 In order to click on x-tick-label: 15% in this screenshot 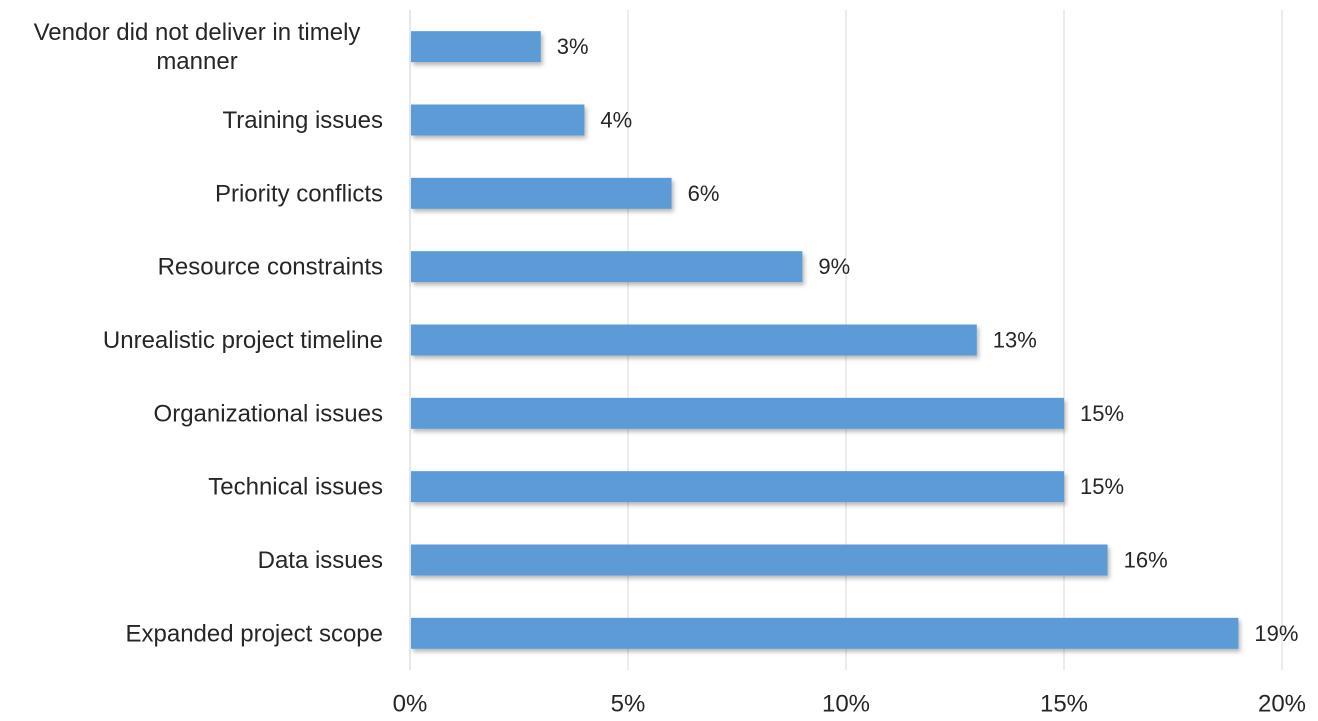, I will do `click(1064, 704)`.